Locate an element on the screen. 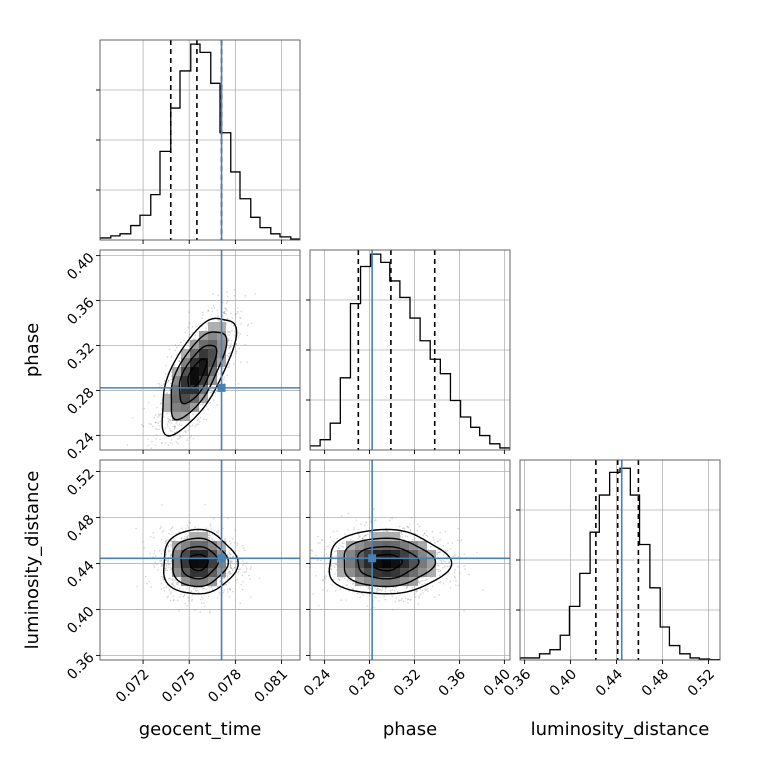 This screenshot has width=760, height=764. histogram-panel-geocent_time is located at coordinates (200, 140).